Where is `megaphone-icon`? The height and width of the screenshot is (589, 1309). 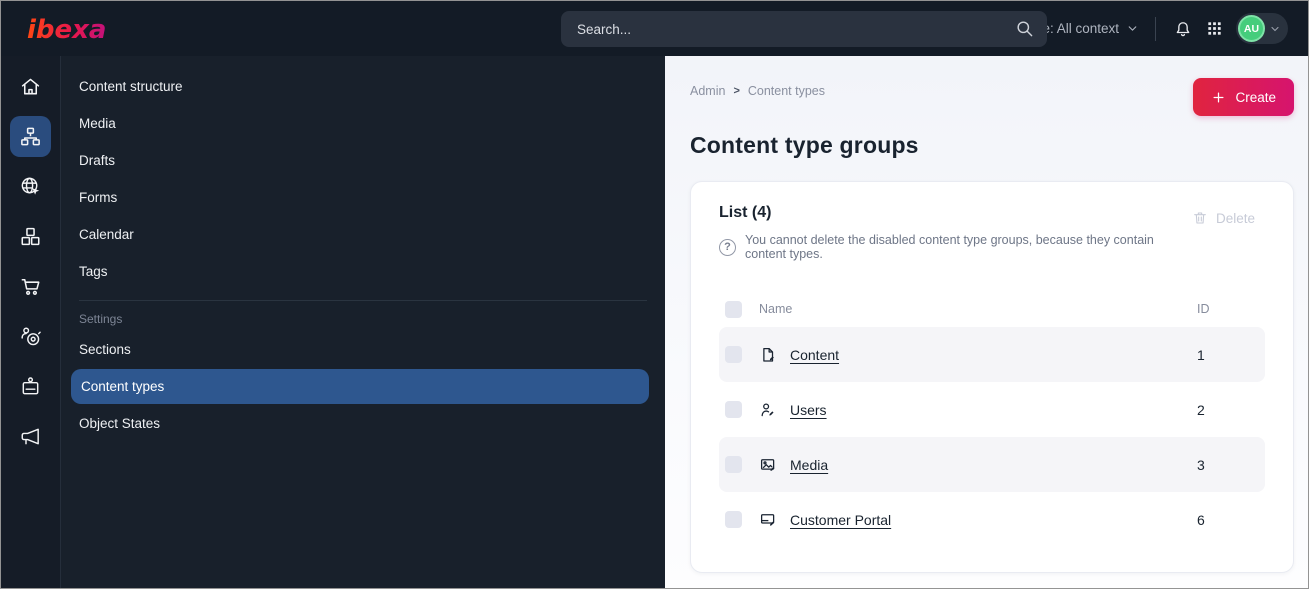 megaphone-icon is located at coordinates (30, 436).